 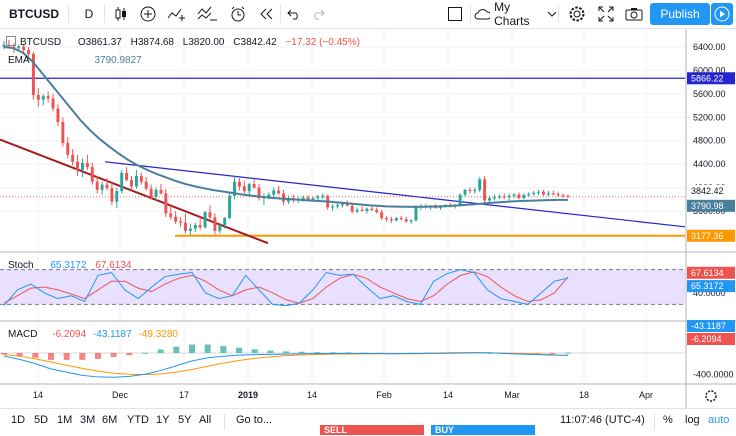 I want to click on auto-toggle: auto, so click(x=719, y=420).